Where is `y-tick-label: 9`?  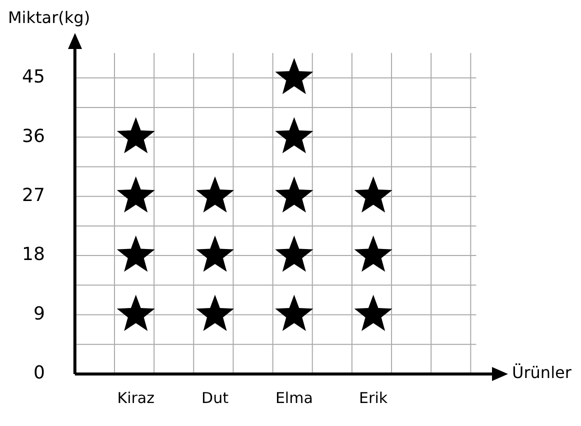 y-tick-label: 9 is located at coordinates (39, 313).